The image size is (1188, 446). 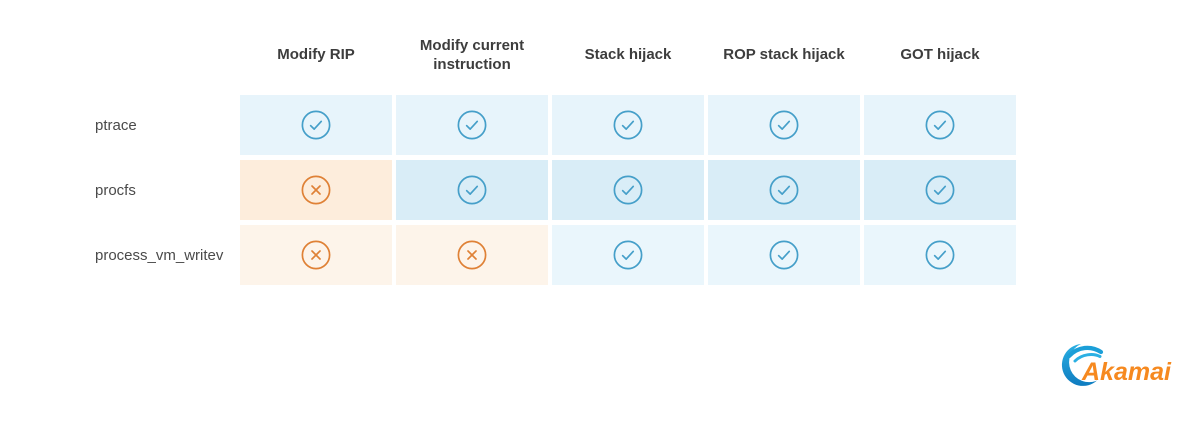 What do you see at coordinates (165, 55) in the screenshot?
I see `matrix-corner-spacer` at bounding box center [165, 55].